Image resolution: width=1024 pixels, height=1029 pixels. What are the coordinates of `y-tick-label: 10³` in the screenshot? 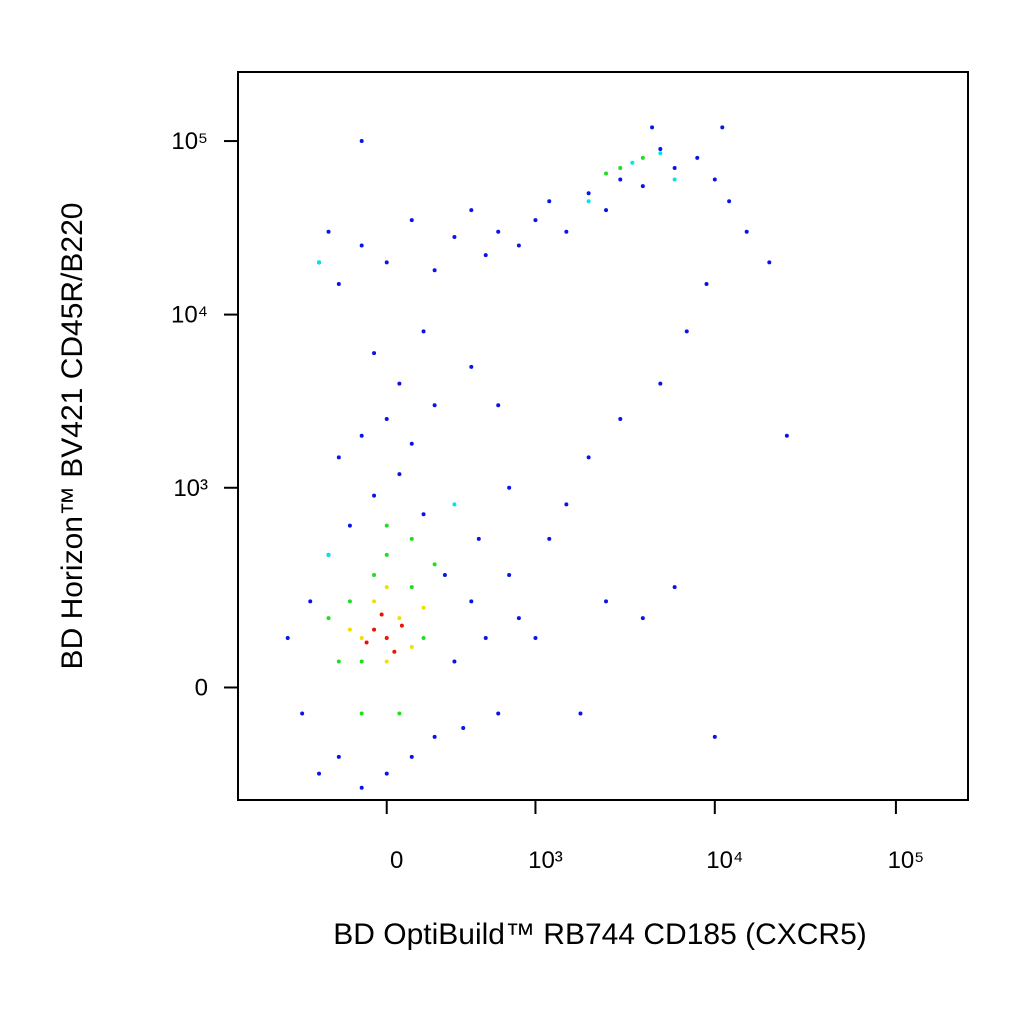 It's located at (190, 488).